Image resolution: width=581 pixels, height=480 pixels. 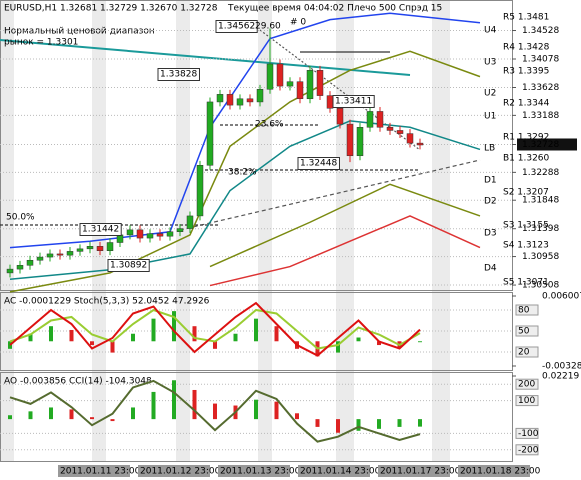 I want to click on y-tick-label: -100, so click(x=528, y=434).